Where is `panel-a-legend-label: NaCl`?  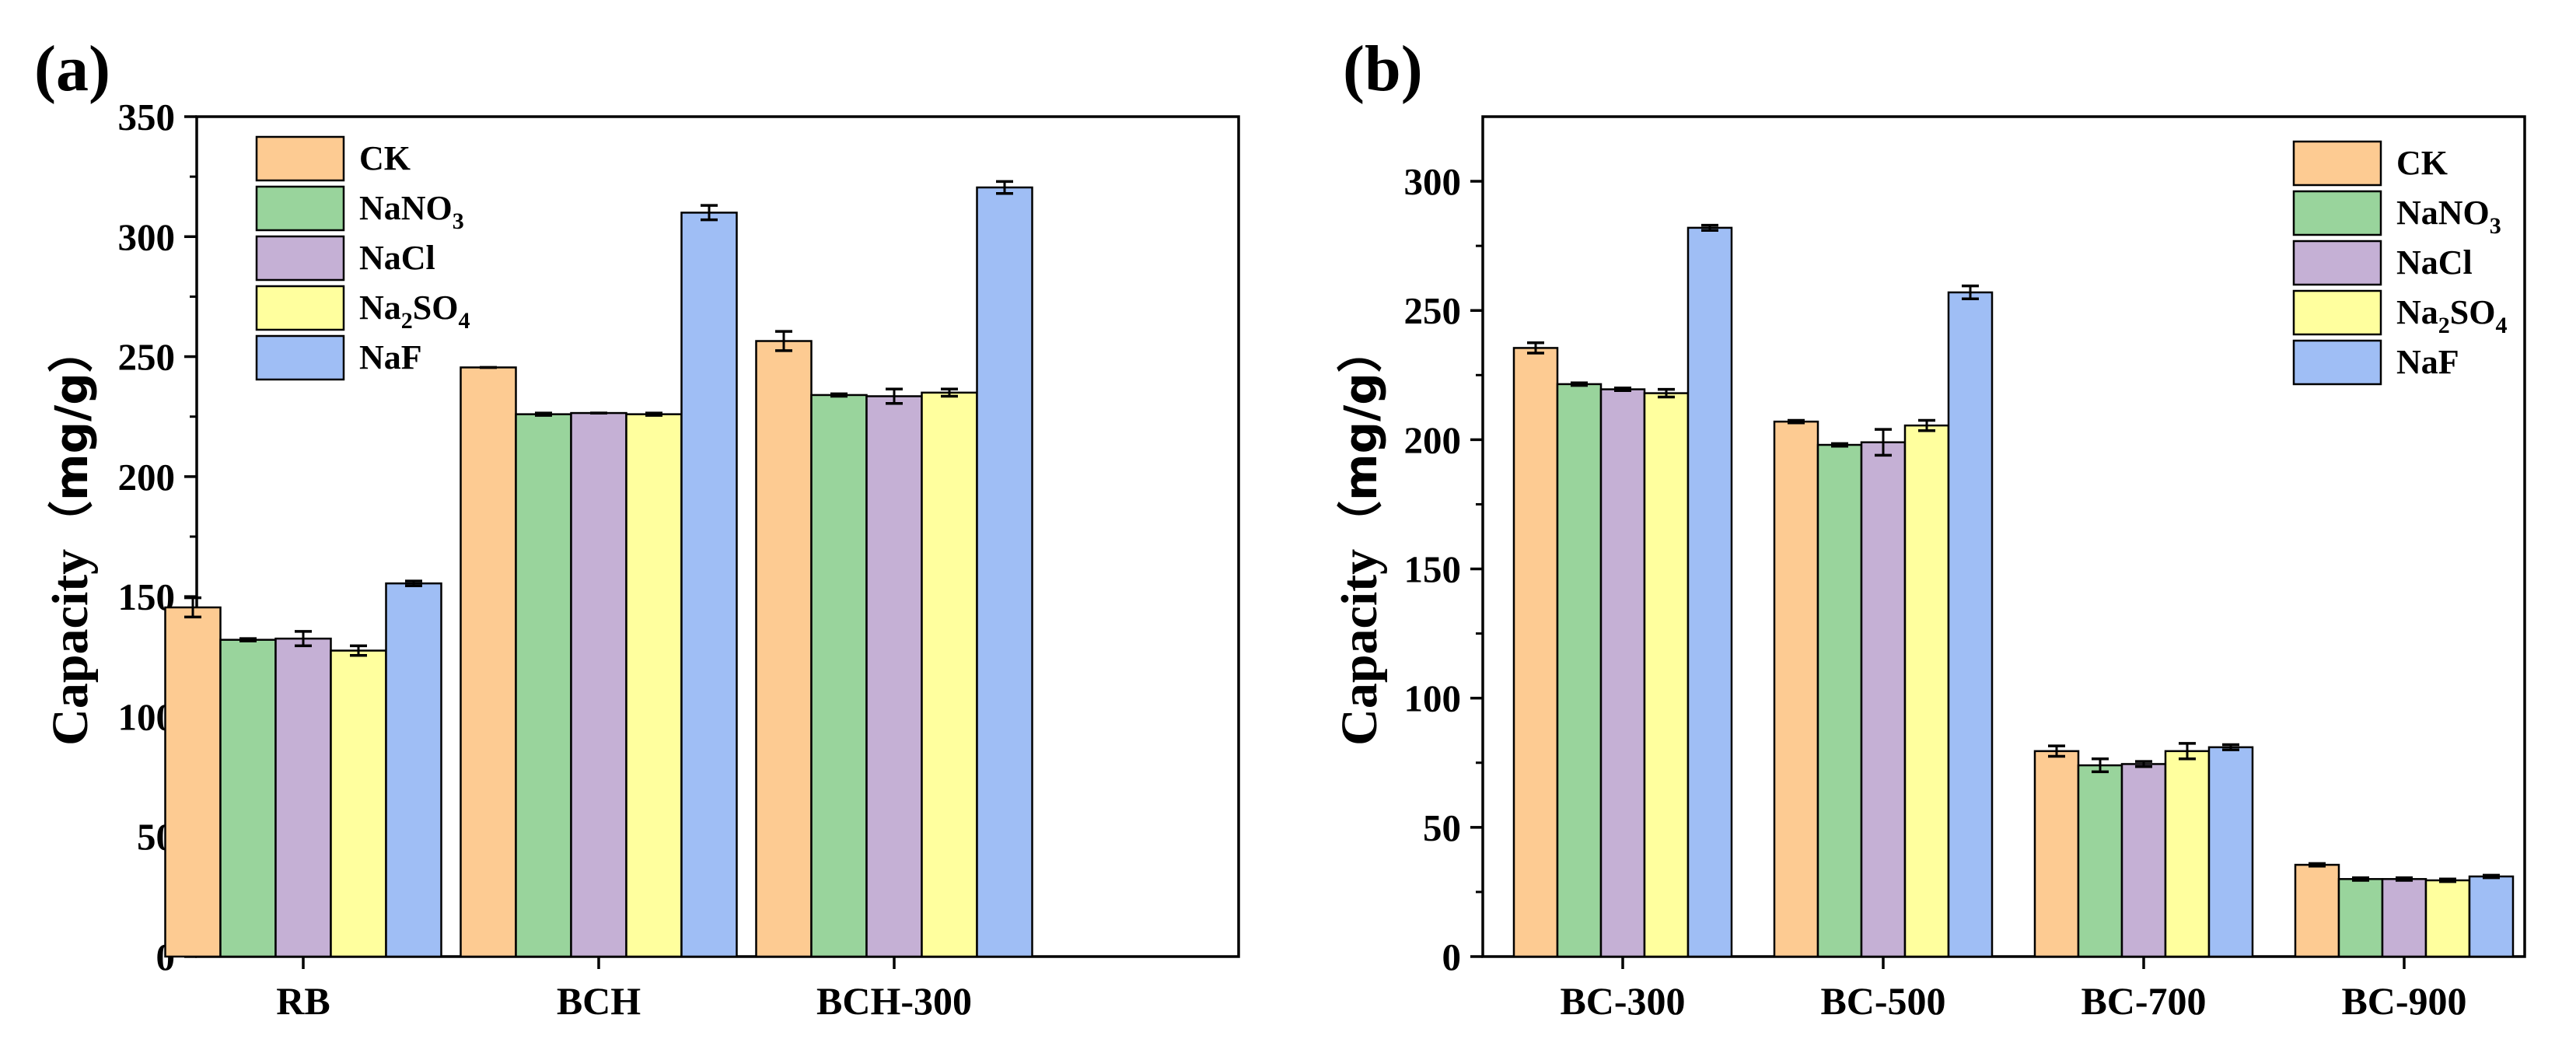 panel-a-legend-label: NaCl is located at coordinates (397, 258).